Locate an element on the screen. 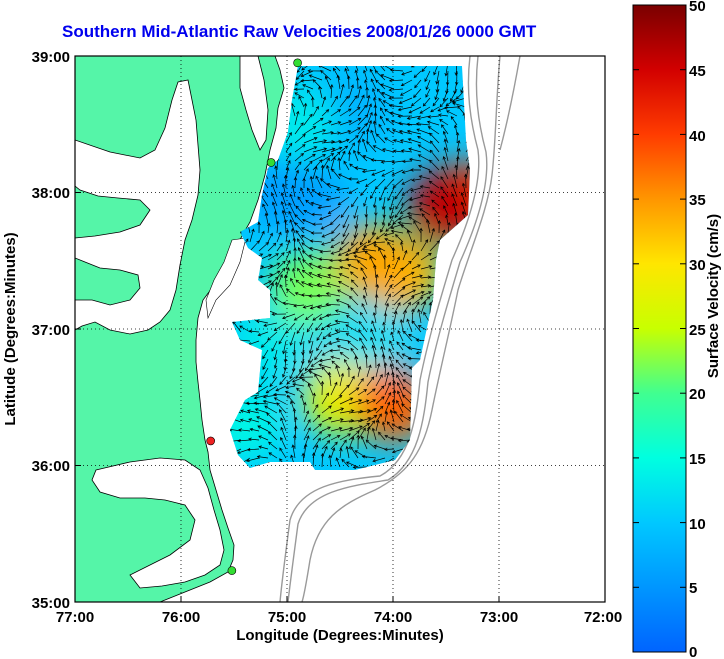 The image size is (724, 659). colorbar-tick-label: 30 is located at coordinates (697, 265).